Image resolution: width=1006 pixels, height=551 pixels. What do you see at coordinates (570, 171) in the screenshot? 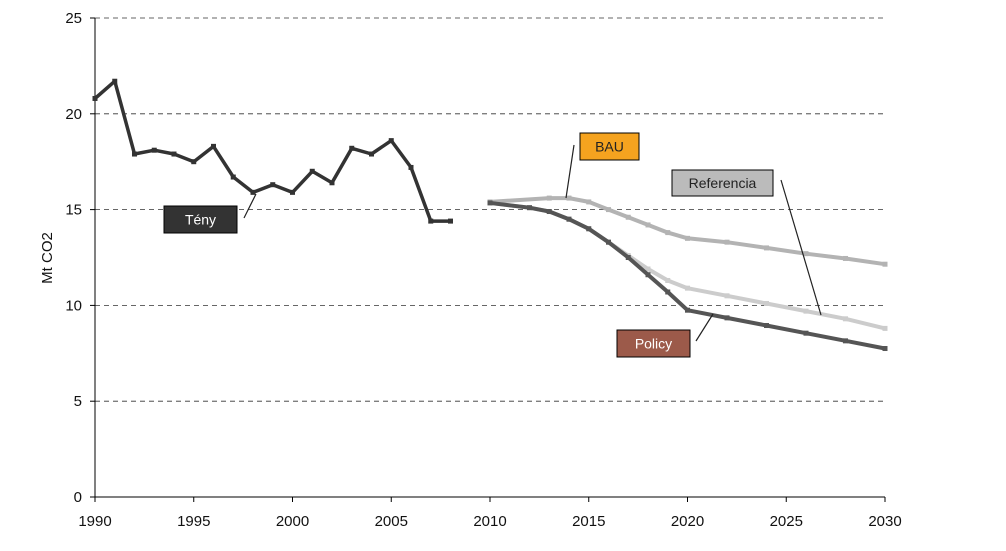
I see `pointer-bau` at bounding box center [570, 171].